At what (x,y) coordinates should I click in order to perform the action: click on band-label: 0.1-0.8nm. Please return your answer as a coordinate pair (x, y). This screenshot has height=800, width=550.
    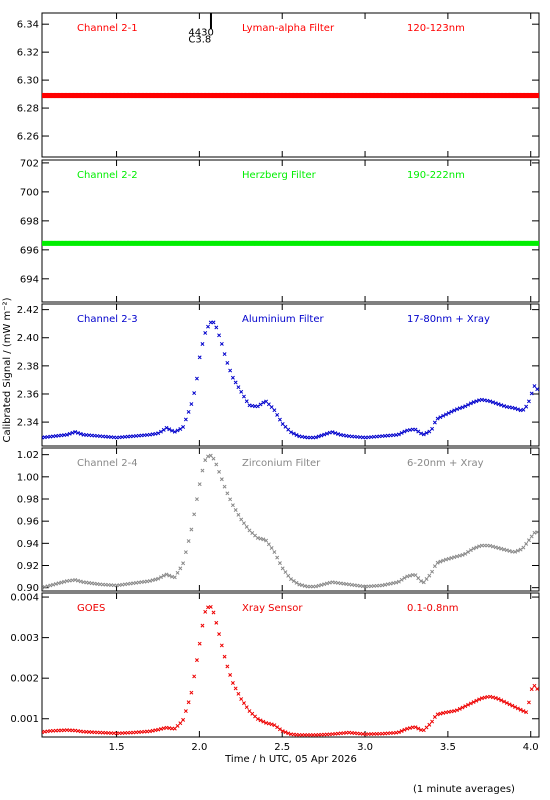
    Looking at the image, I should click on (433, 608).